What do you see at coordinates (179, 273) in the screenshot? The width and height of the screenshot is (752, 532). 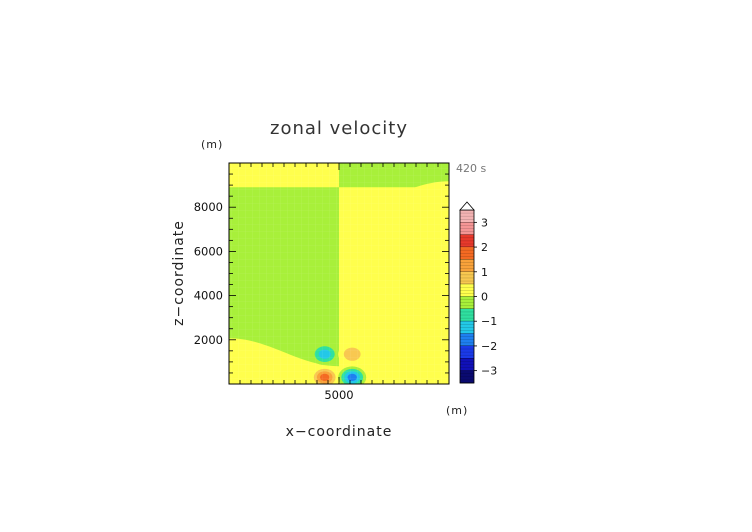 I see `y-axis-label: z−coordinate` at bounding box center [179, 273].